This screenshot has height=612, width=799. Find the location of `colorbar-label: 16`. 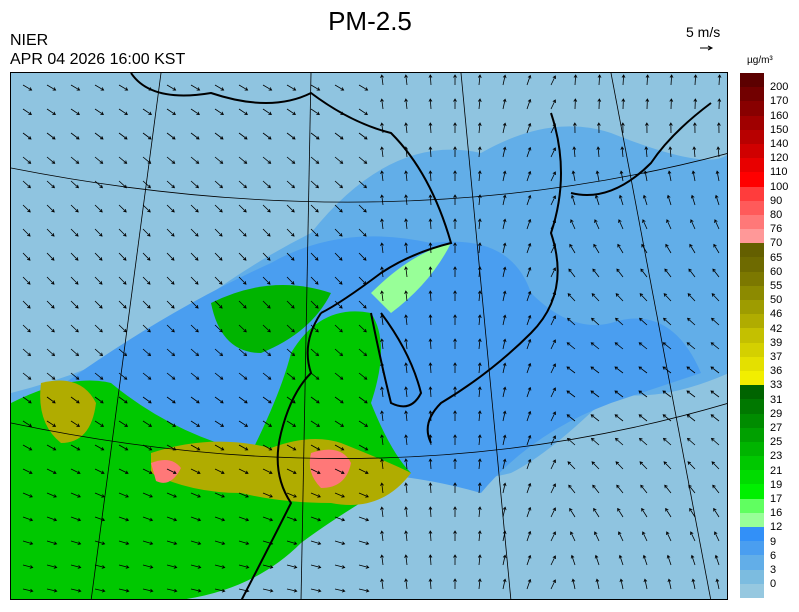

colorbar-label: 16 is located at coordinates (776, 513).